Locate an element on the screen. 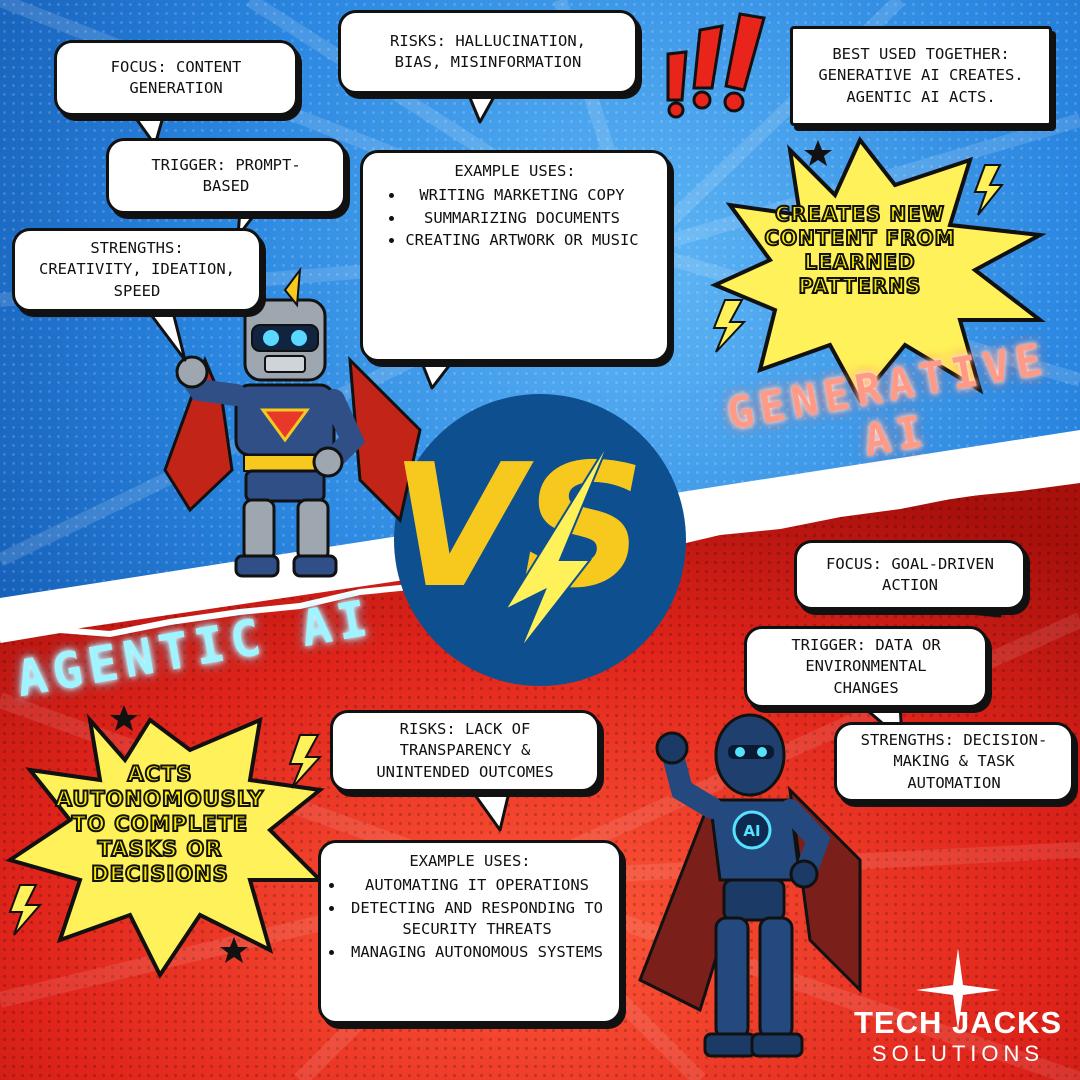 This screenshot has width=1080, height=1080. list-item: CREATING ARTWORK OR MUSIC is located at coordinates (521, 240).